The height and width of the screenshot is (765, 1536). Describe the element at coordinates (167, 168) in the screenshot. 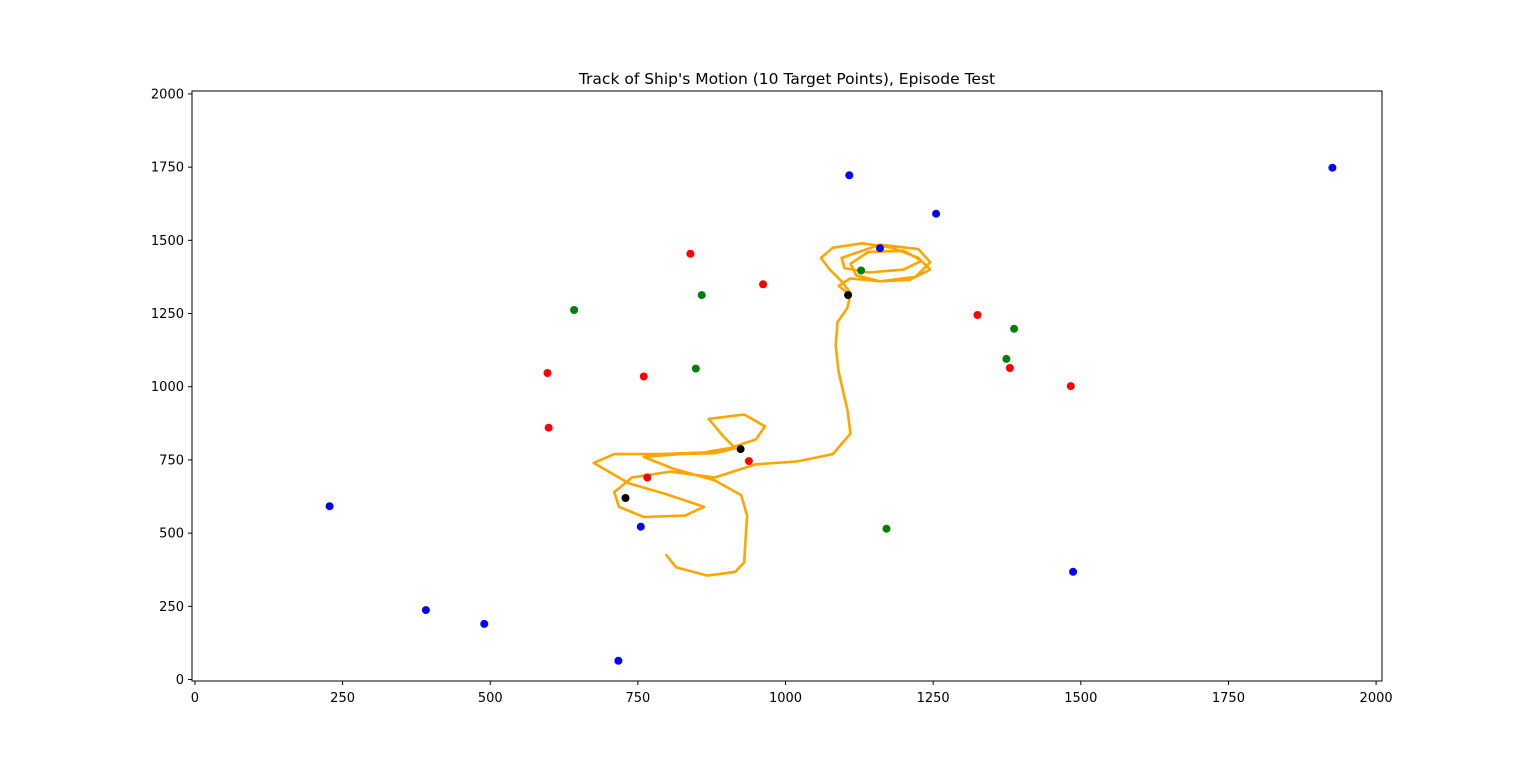

I see `y-tick-label: 1750` at that location.